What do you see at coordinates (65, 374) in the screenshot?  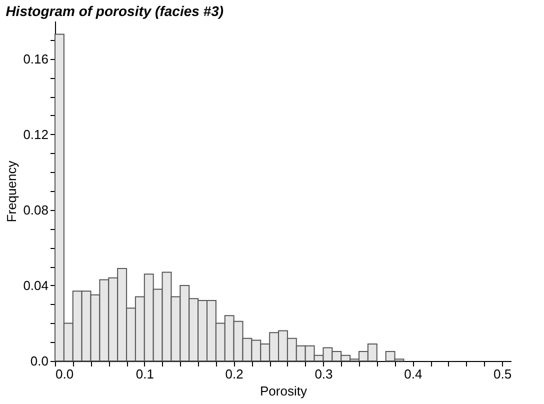 I see `x-tick-label: 0.0` at bounding box center [65, 374].